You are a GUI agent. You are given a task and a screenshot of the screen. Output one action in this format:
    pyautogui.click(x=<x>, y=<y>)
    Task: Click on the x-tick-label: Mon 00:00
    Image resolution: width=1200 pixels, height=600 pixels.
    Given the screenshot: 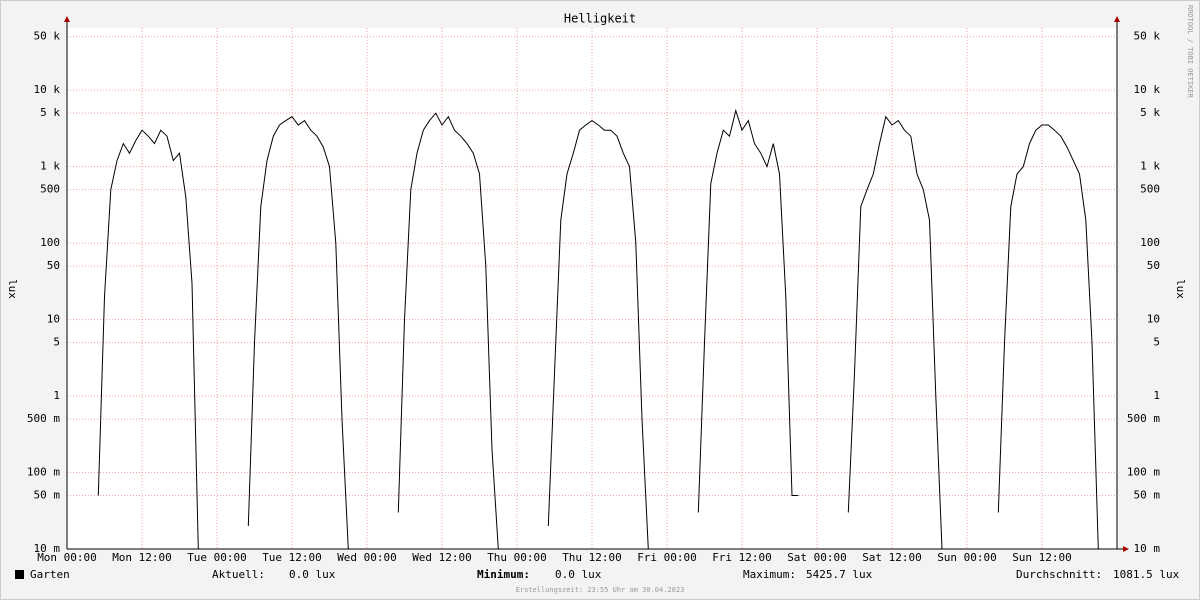 What is the action you would take?
    pyautogui.click(x=67, y=557)
    